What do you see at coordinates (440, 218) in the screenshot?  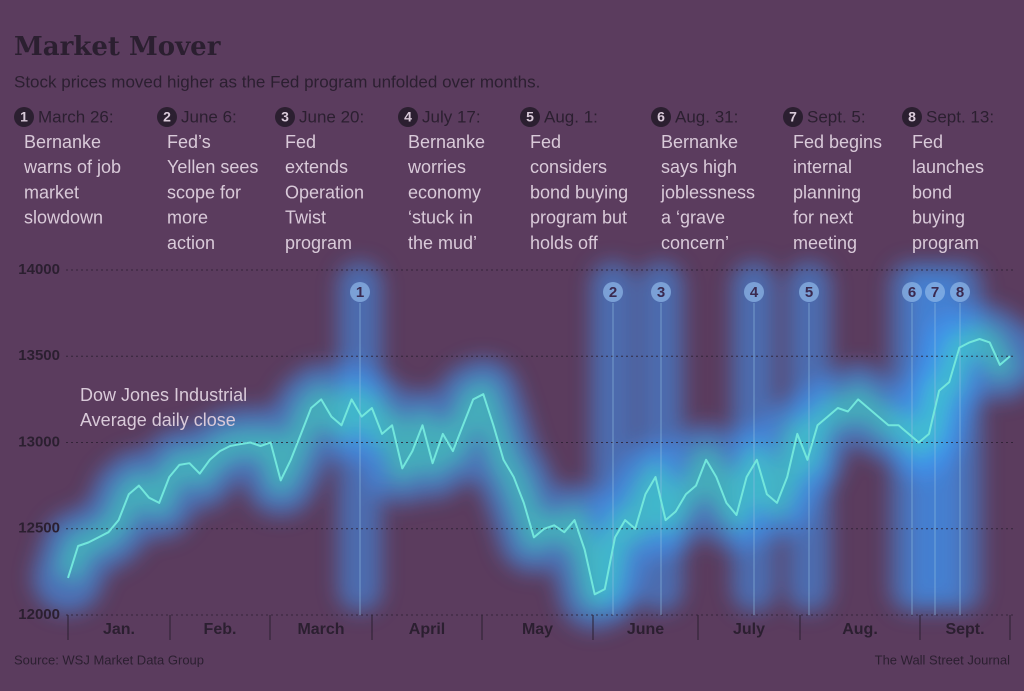 I see `event-text: ‘stuck in` at bounding box center [440, 218].